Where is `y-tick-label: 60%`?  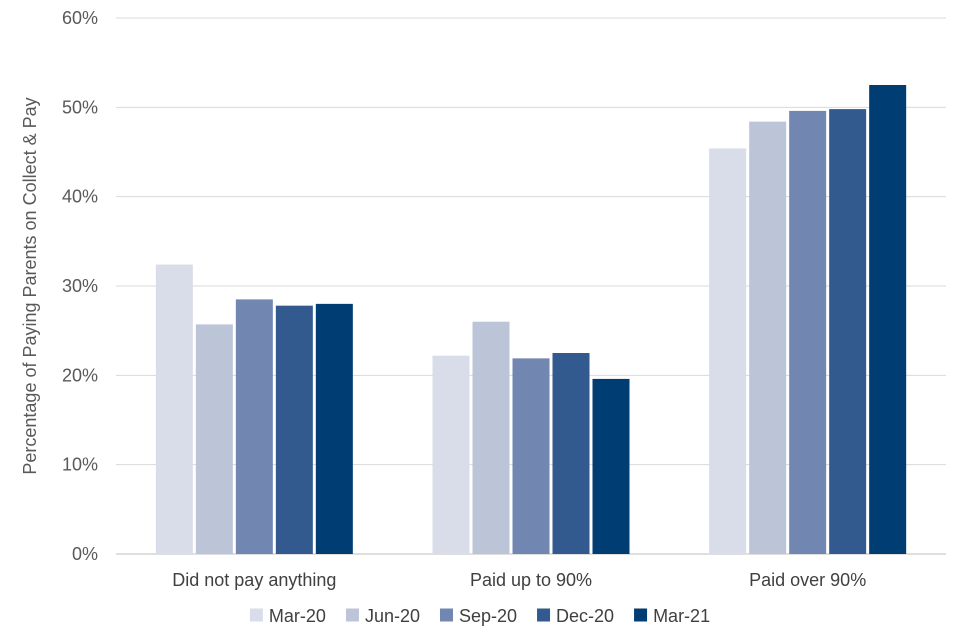 y-tick-label: 60% is located at coordinates (80, 18).